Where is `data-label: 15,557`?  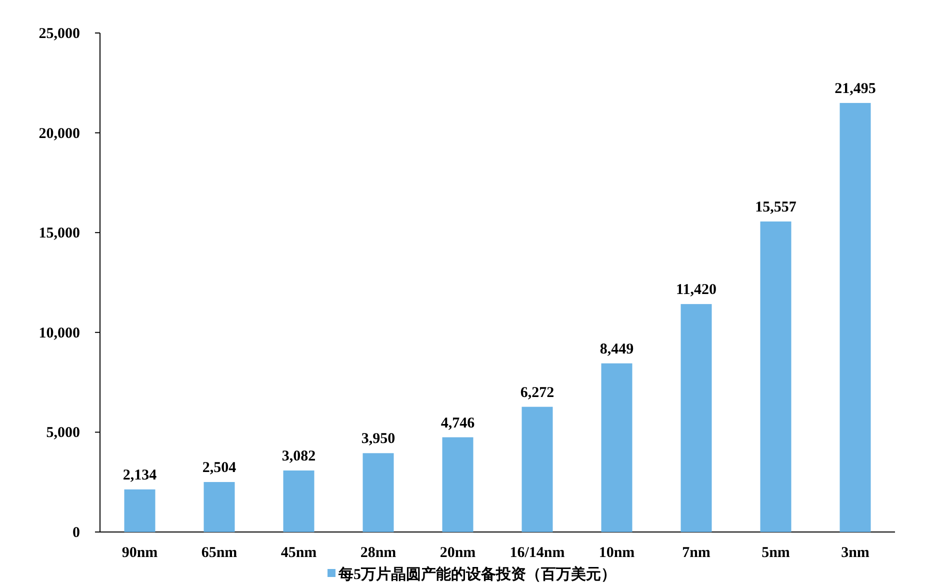 data-label: 15,557 is located at coordinates (776, 207).